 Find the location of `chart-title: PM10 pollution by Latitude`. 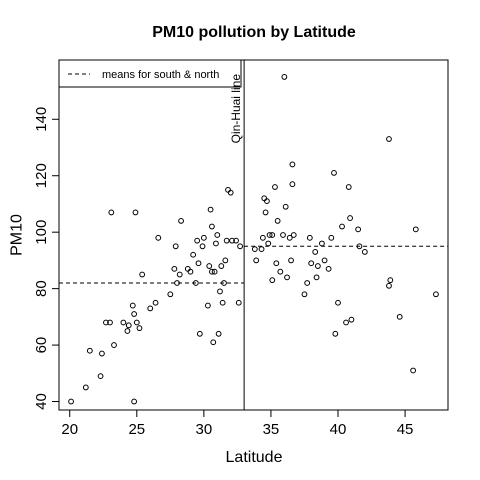

chart-title: PM10 pollution by Latitude is located at coordinates (254, 32).